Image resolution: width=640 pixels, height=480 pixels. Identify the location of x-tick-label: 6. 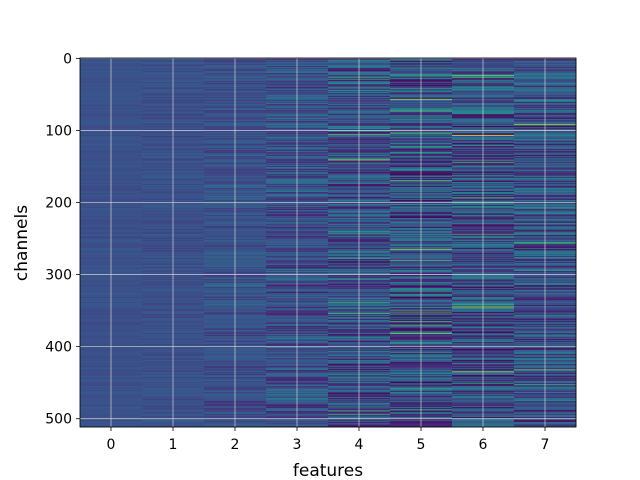
(483, 445).